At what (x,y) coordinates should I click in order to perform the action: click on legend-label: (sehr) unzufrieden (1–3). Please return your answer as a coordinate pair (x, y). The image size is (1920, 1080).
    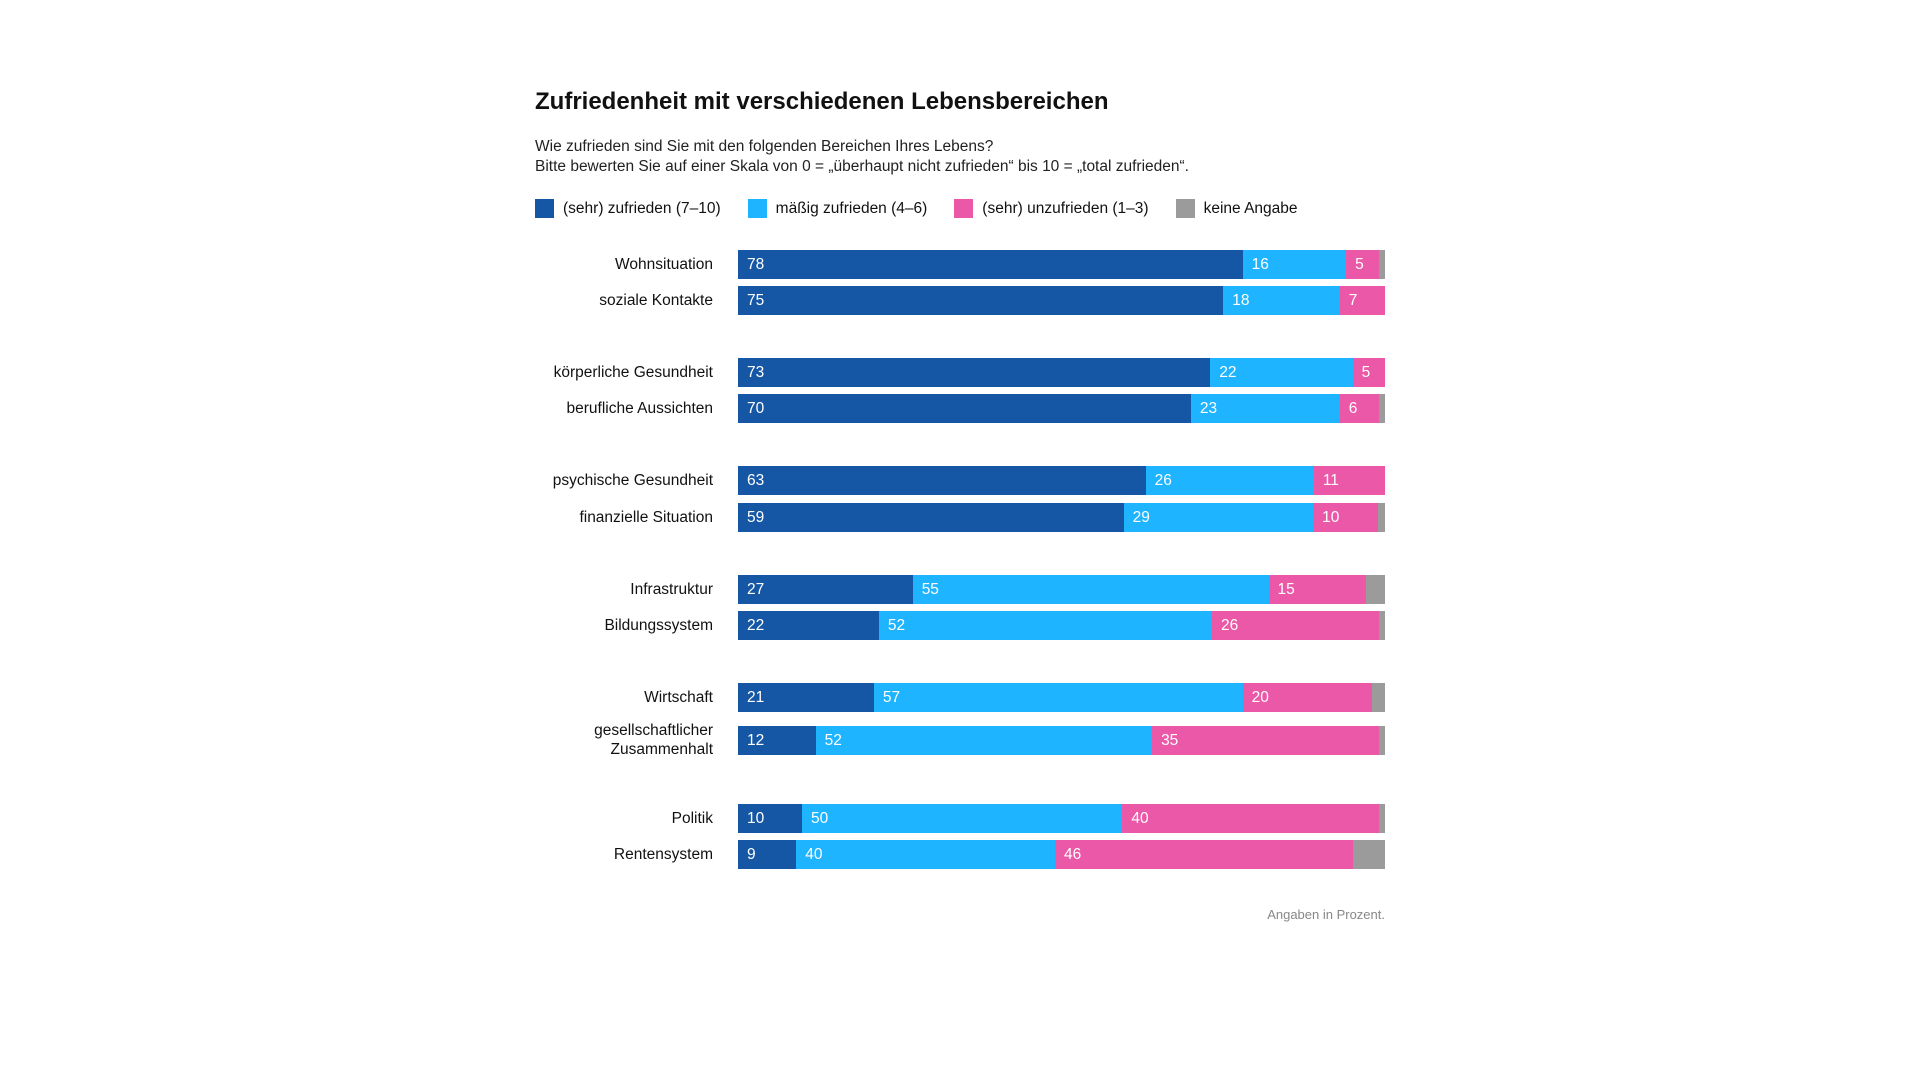
    Looking at the image, I should click on (1065, 208).